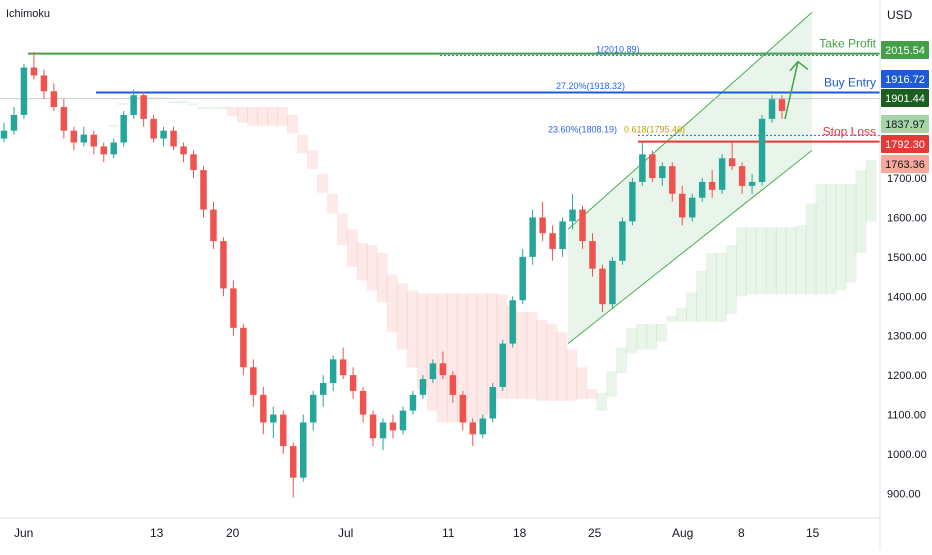 This screenshot has height=555, width=932. What do you see at coordinates (582, 129) in the screenshot?
I see `fib-label: 23.60%(1808.19)` at bounding box center [582, 129].